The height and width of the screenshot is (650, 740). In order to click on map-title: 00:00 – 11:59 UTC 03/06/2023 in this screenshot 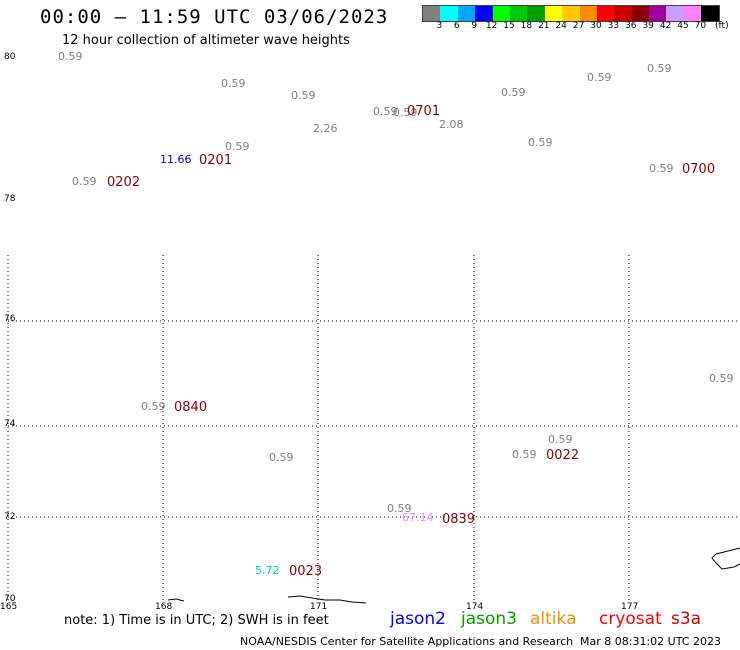, I will do `click(214, 17)`.